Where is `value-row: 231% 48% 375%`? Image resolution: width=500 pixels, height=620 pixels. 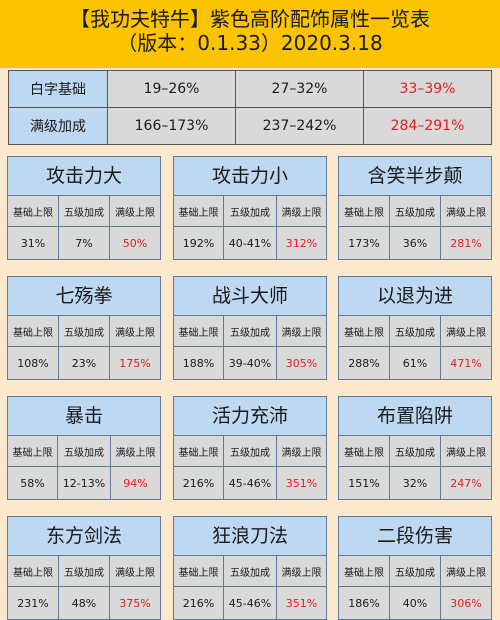 value-row: 231% 48% 375% is located at coordinates (84, 602).